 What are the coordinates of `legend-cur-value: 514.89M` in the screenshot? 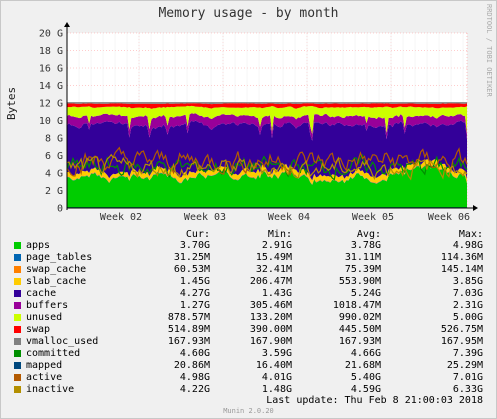 It's located at (188, 329).